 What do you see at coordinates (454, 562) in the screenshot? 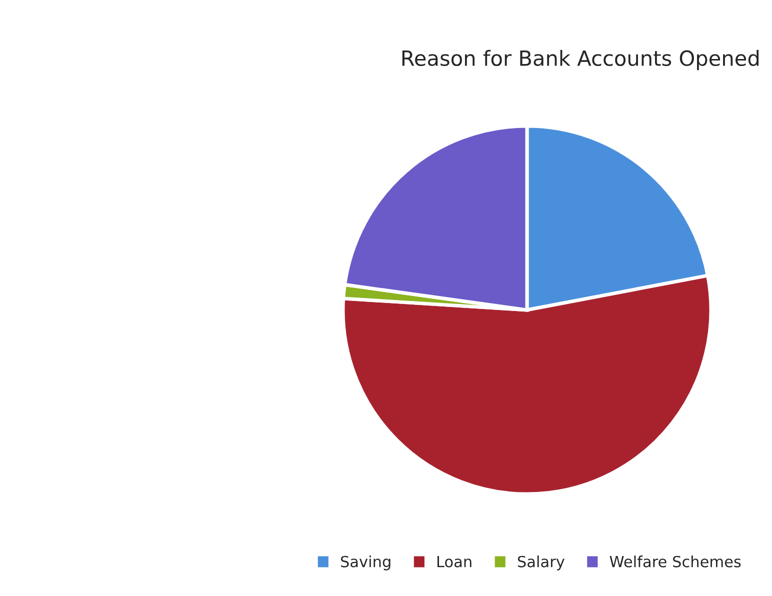
I see `legend-label: Loan` at bounding box center [454, 562].